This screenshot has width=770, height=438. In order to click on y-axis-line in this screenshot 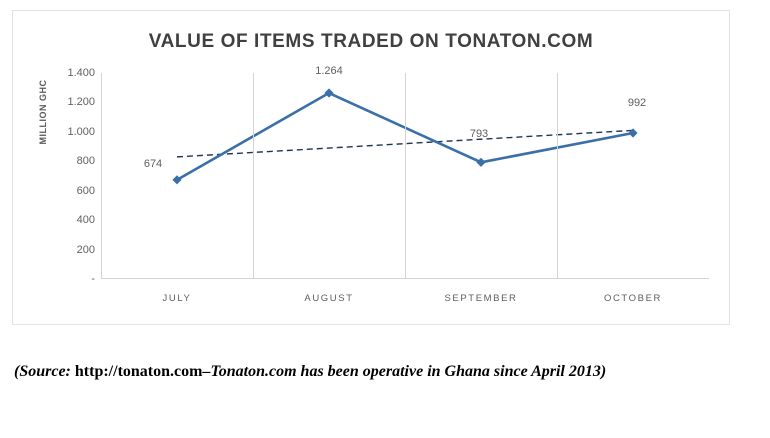, I will do `click(101, 176)`.